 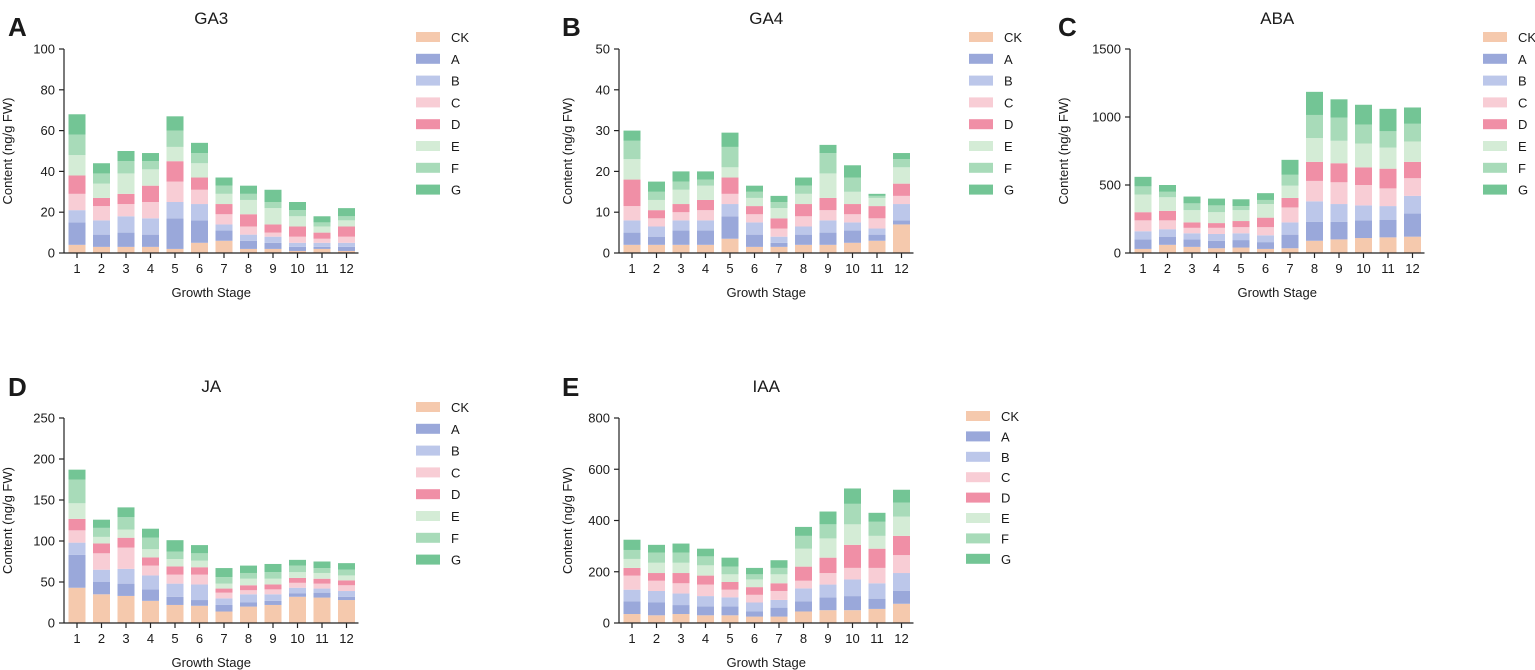 I want to click on chart-title: JA, so click(x=211, y=386).